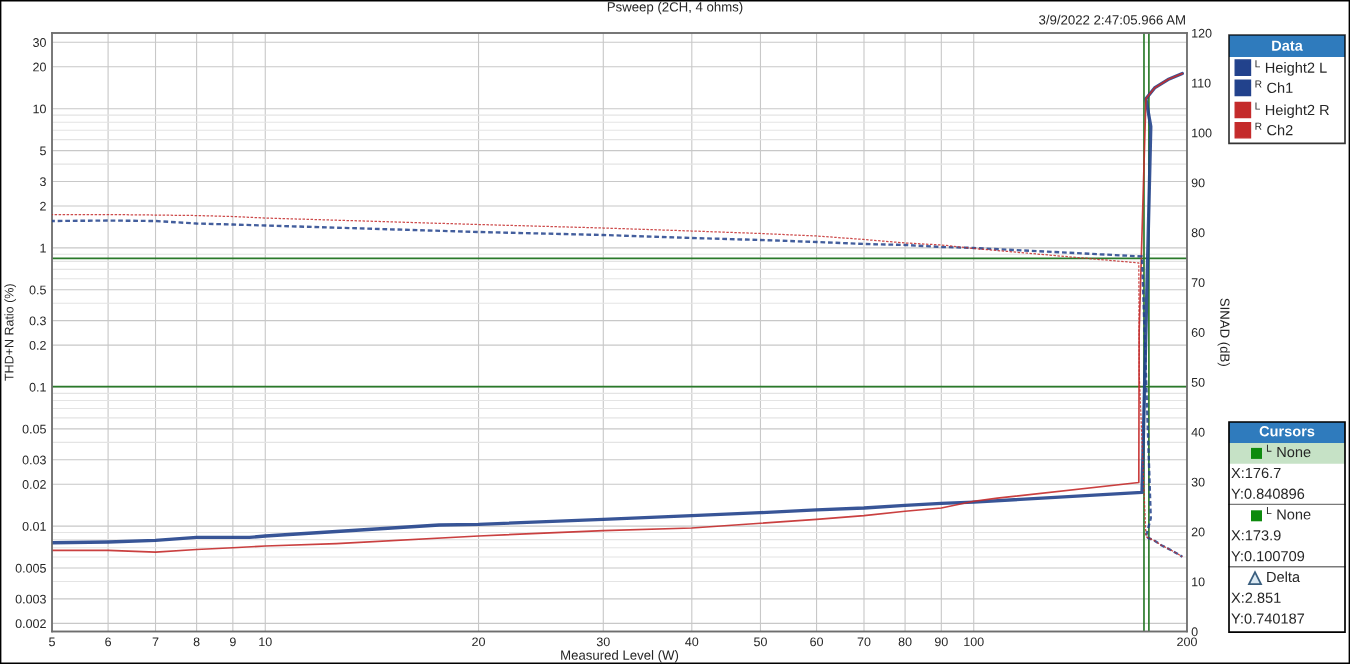  I want to click on legend-label: $^{R}$ Ch2, so click(1274, 129).